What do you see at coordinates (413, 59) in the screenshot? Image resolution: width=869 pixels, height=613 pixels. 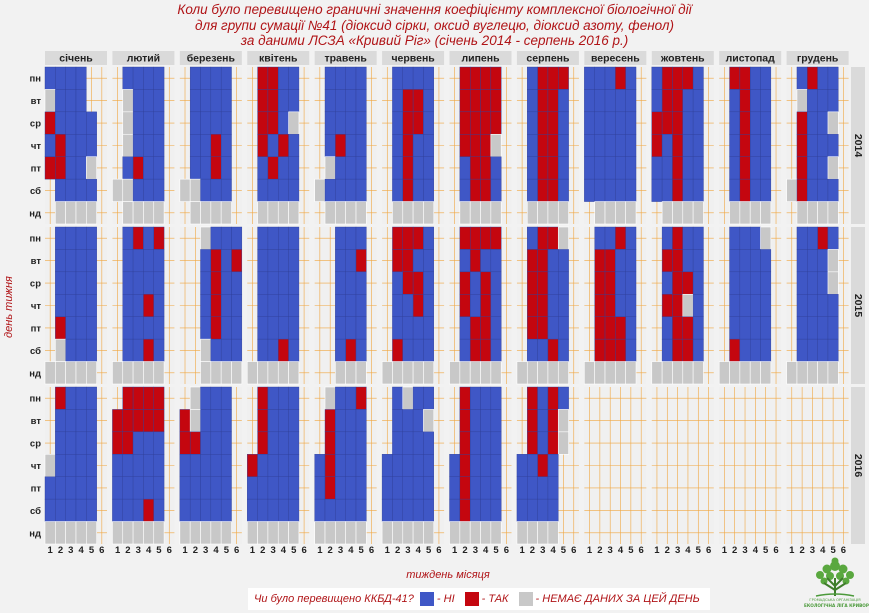 I see `month-label: червень` at bounding box center [413, 59].